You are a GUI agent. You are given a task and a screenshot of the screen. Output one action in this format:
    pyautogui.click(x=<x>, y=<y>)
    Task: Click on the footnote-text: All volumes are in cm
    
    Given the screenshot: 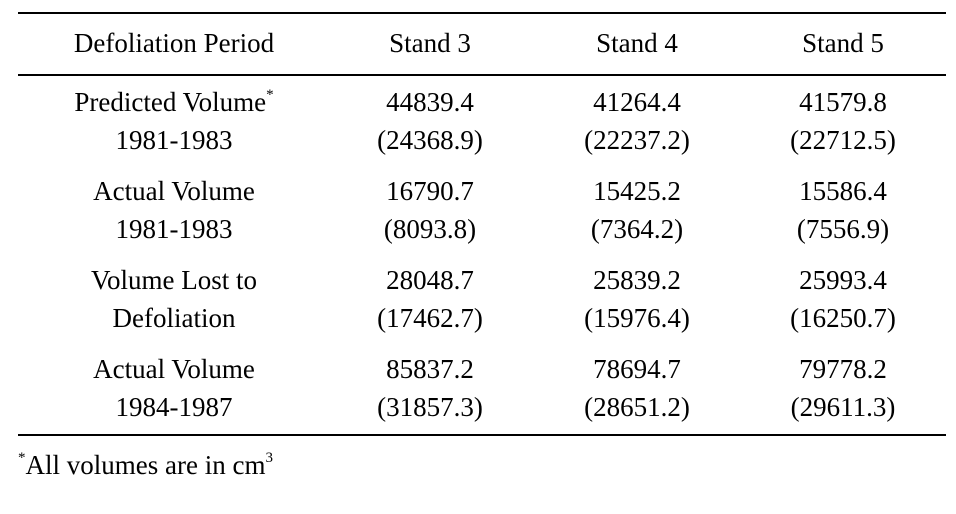 What is the action you would take?
    pyautogui.click(x=145, y=465)
    